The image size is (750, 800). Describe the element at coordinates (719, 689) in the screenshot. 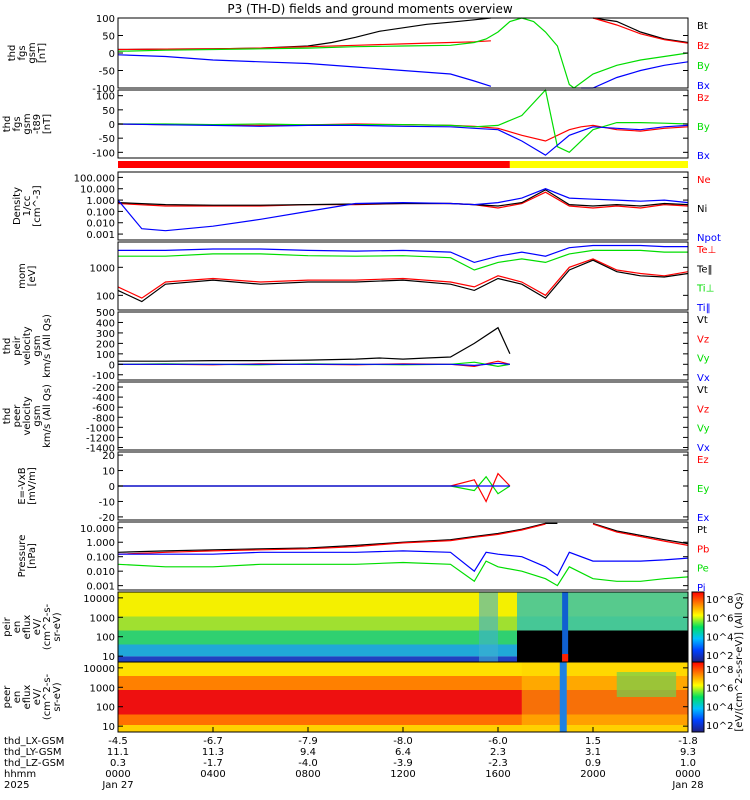

I see `colorbar-tick: 10^6` at that location.